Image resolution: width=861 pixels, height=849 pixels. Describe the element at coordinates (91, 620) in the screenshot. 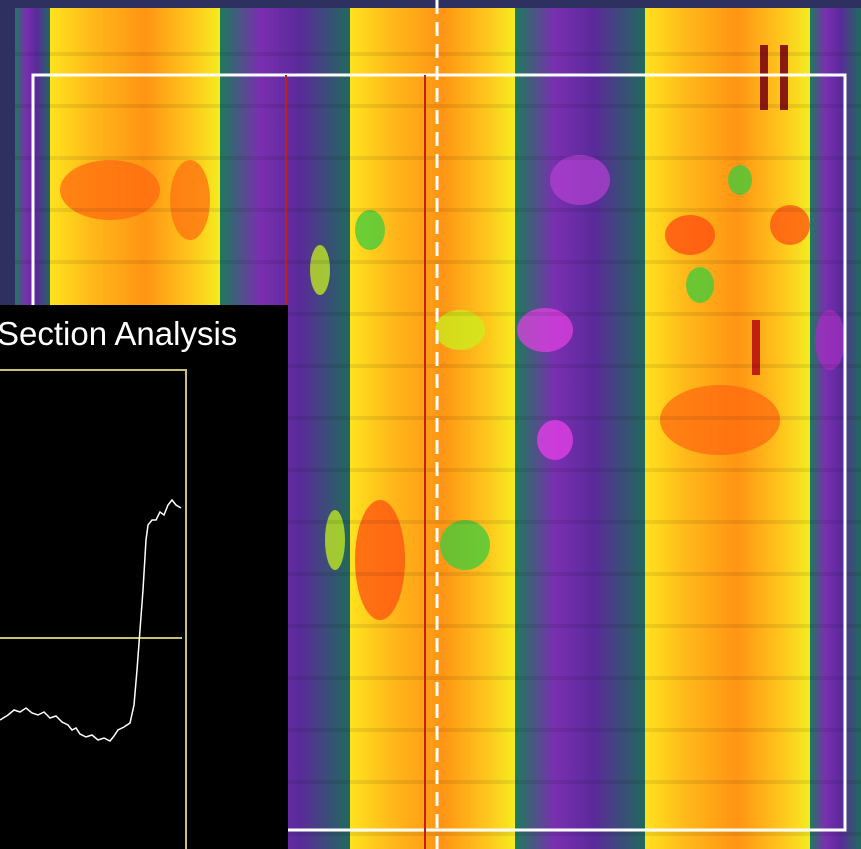

I see `profile-trace` at that location.